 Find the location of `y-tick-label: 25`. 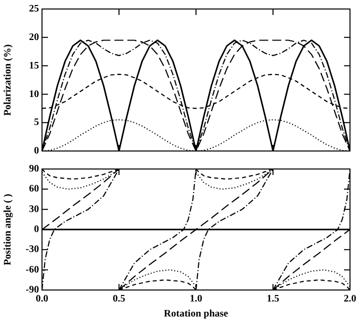

y-tick-label: 25 is located at coordinates (34, 9).